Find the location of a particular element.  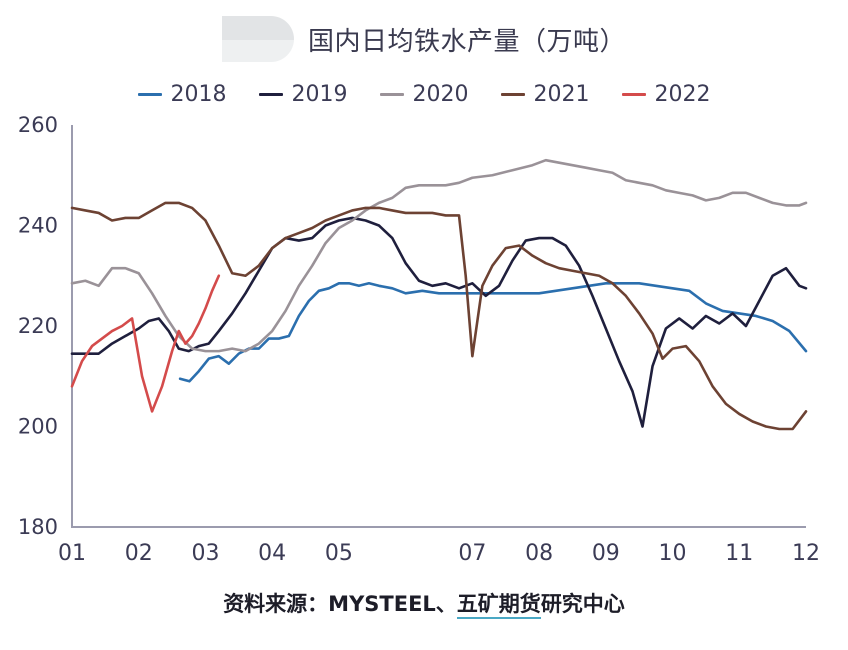

source-footer: 资料来源：MYSTEEL、五矿期货研究中心 is located at coordinates (424, 603).